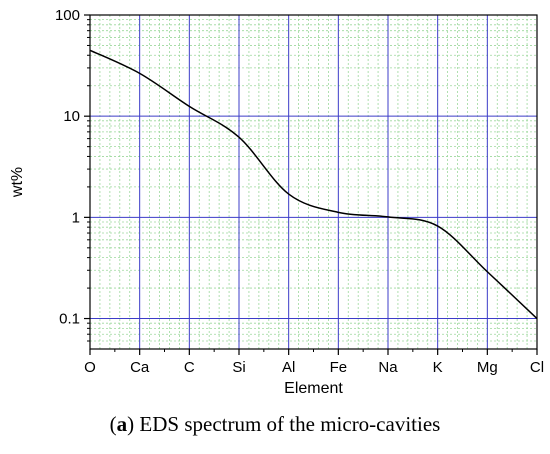 The image size is (550, 454). I want to click on x-tick-label: C, so click(189, 367).